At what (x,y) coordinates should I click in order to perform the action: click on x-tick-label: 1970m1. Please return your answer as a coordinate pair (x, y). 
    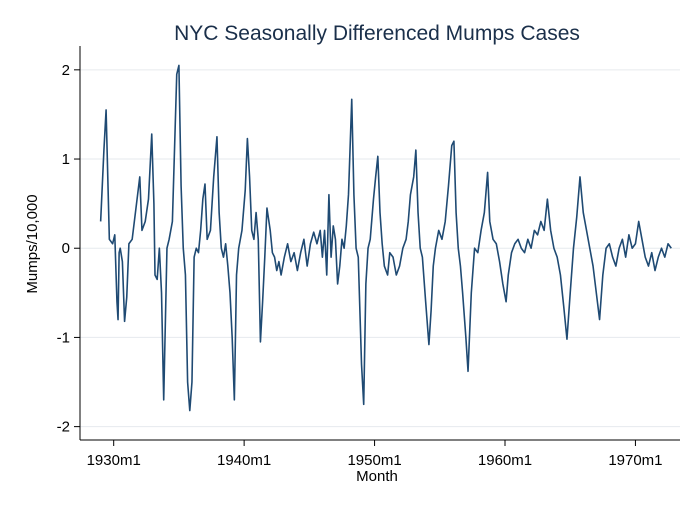
    Looking at the image, I should click on (635, 460).